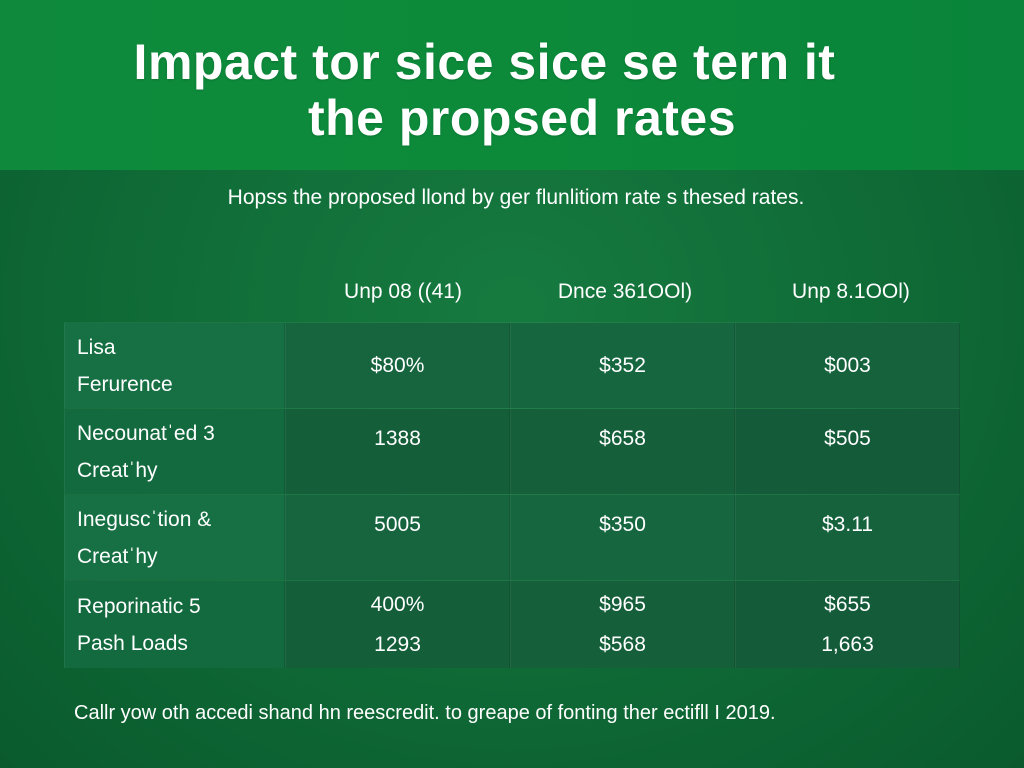 Image resolution: width=1024 pixels, height=768 pixels. I want to click on column-header-3: Unp 8.1OOl), so click(851, 291).